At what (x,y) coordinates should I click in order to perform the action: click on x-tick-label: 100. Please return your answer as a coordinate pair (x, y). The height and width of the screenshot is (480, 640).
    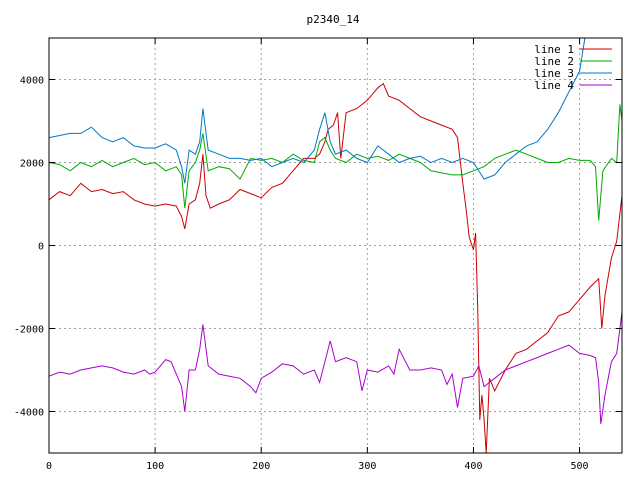
    Looking at the image, I should click on (155, 466).